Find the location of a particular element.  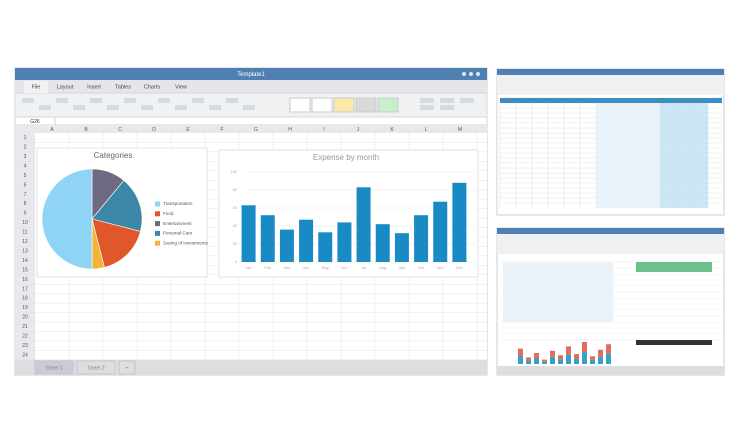

ribbon-tab: Charts is located at coordinates (152, 87).